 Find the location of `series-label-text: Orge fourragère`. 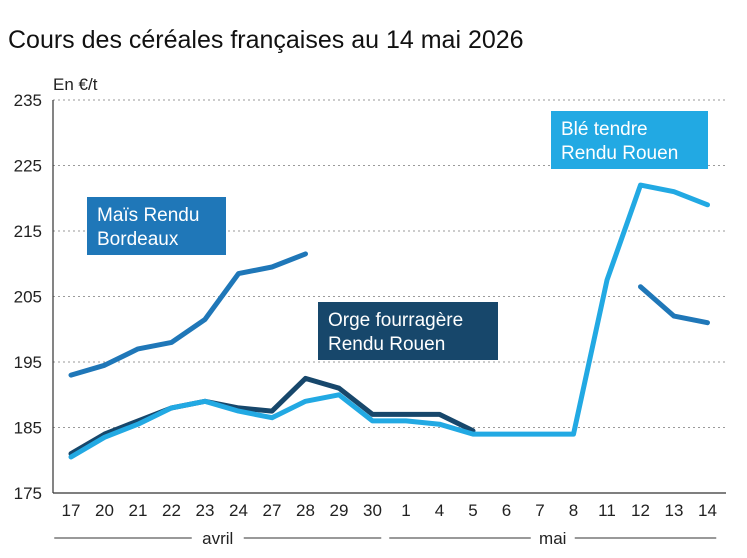

series-label-text: Orge fourragère is located at coordinates (395, 320).